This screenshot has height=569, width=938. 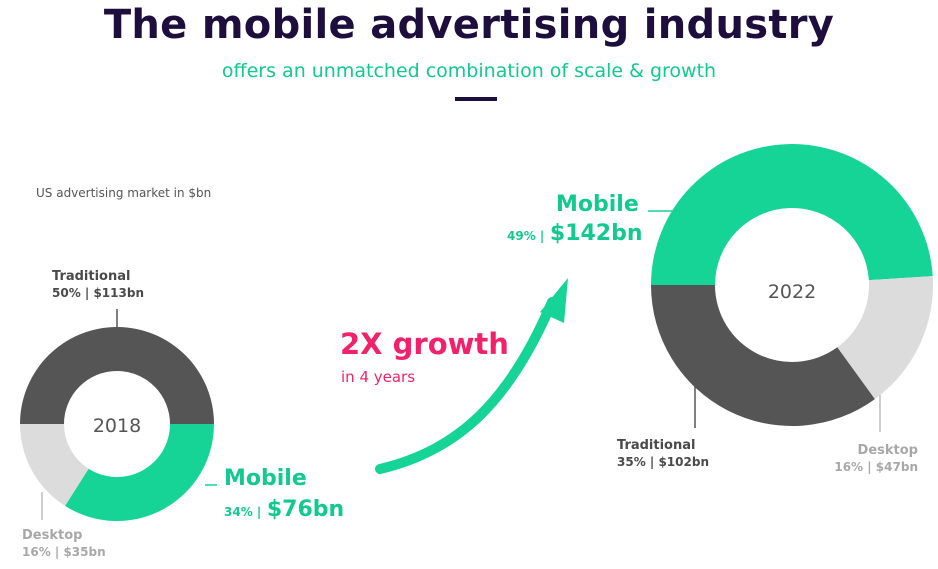 What do you see at coordinates (91, 276) in the screenshot?
I see `label-2018-traditional-name: Traditional` at bounding box center [91, 276].